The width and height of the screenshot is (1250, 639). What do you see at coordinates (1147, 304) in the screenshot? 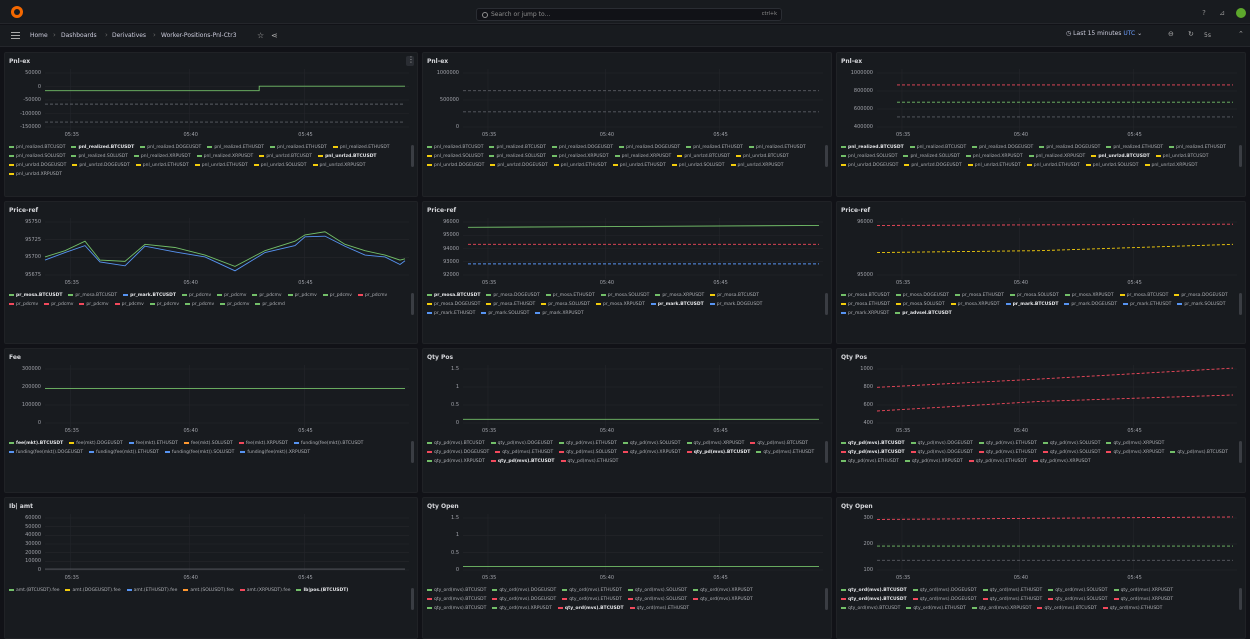
I see `legend-item: pr_mark.ETHUSDT` at bounding box center [1147, 304].